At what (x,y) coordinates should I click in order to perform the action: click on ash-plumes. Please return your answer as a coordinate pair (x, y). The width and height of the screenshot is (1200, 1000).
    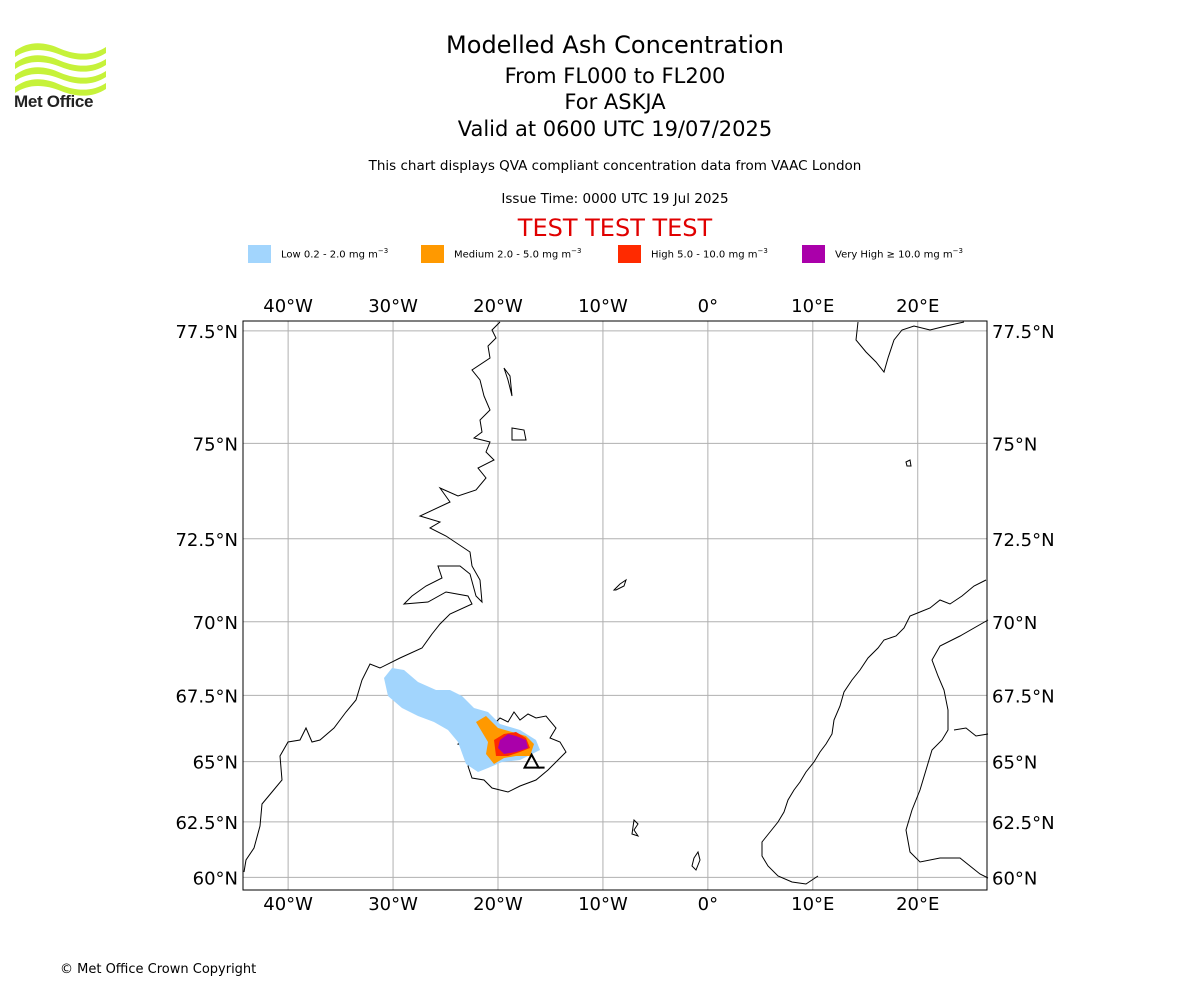
    Looking at the image, I should click on (462, 720).